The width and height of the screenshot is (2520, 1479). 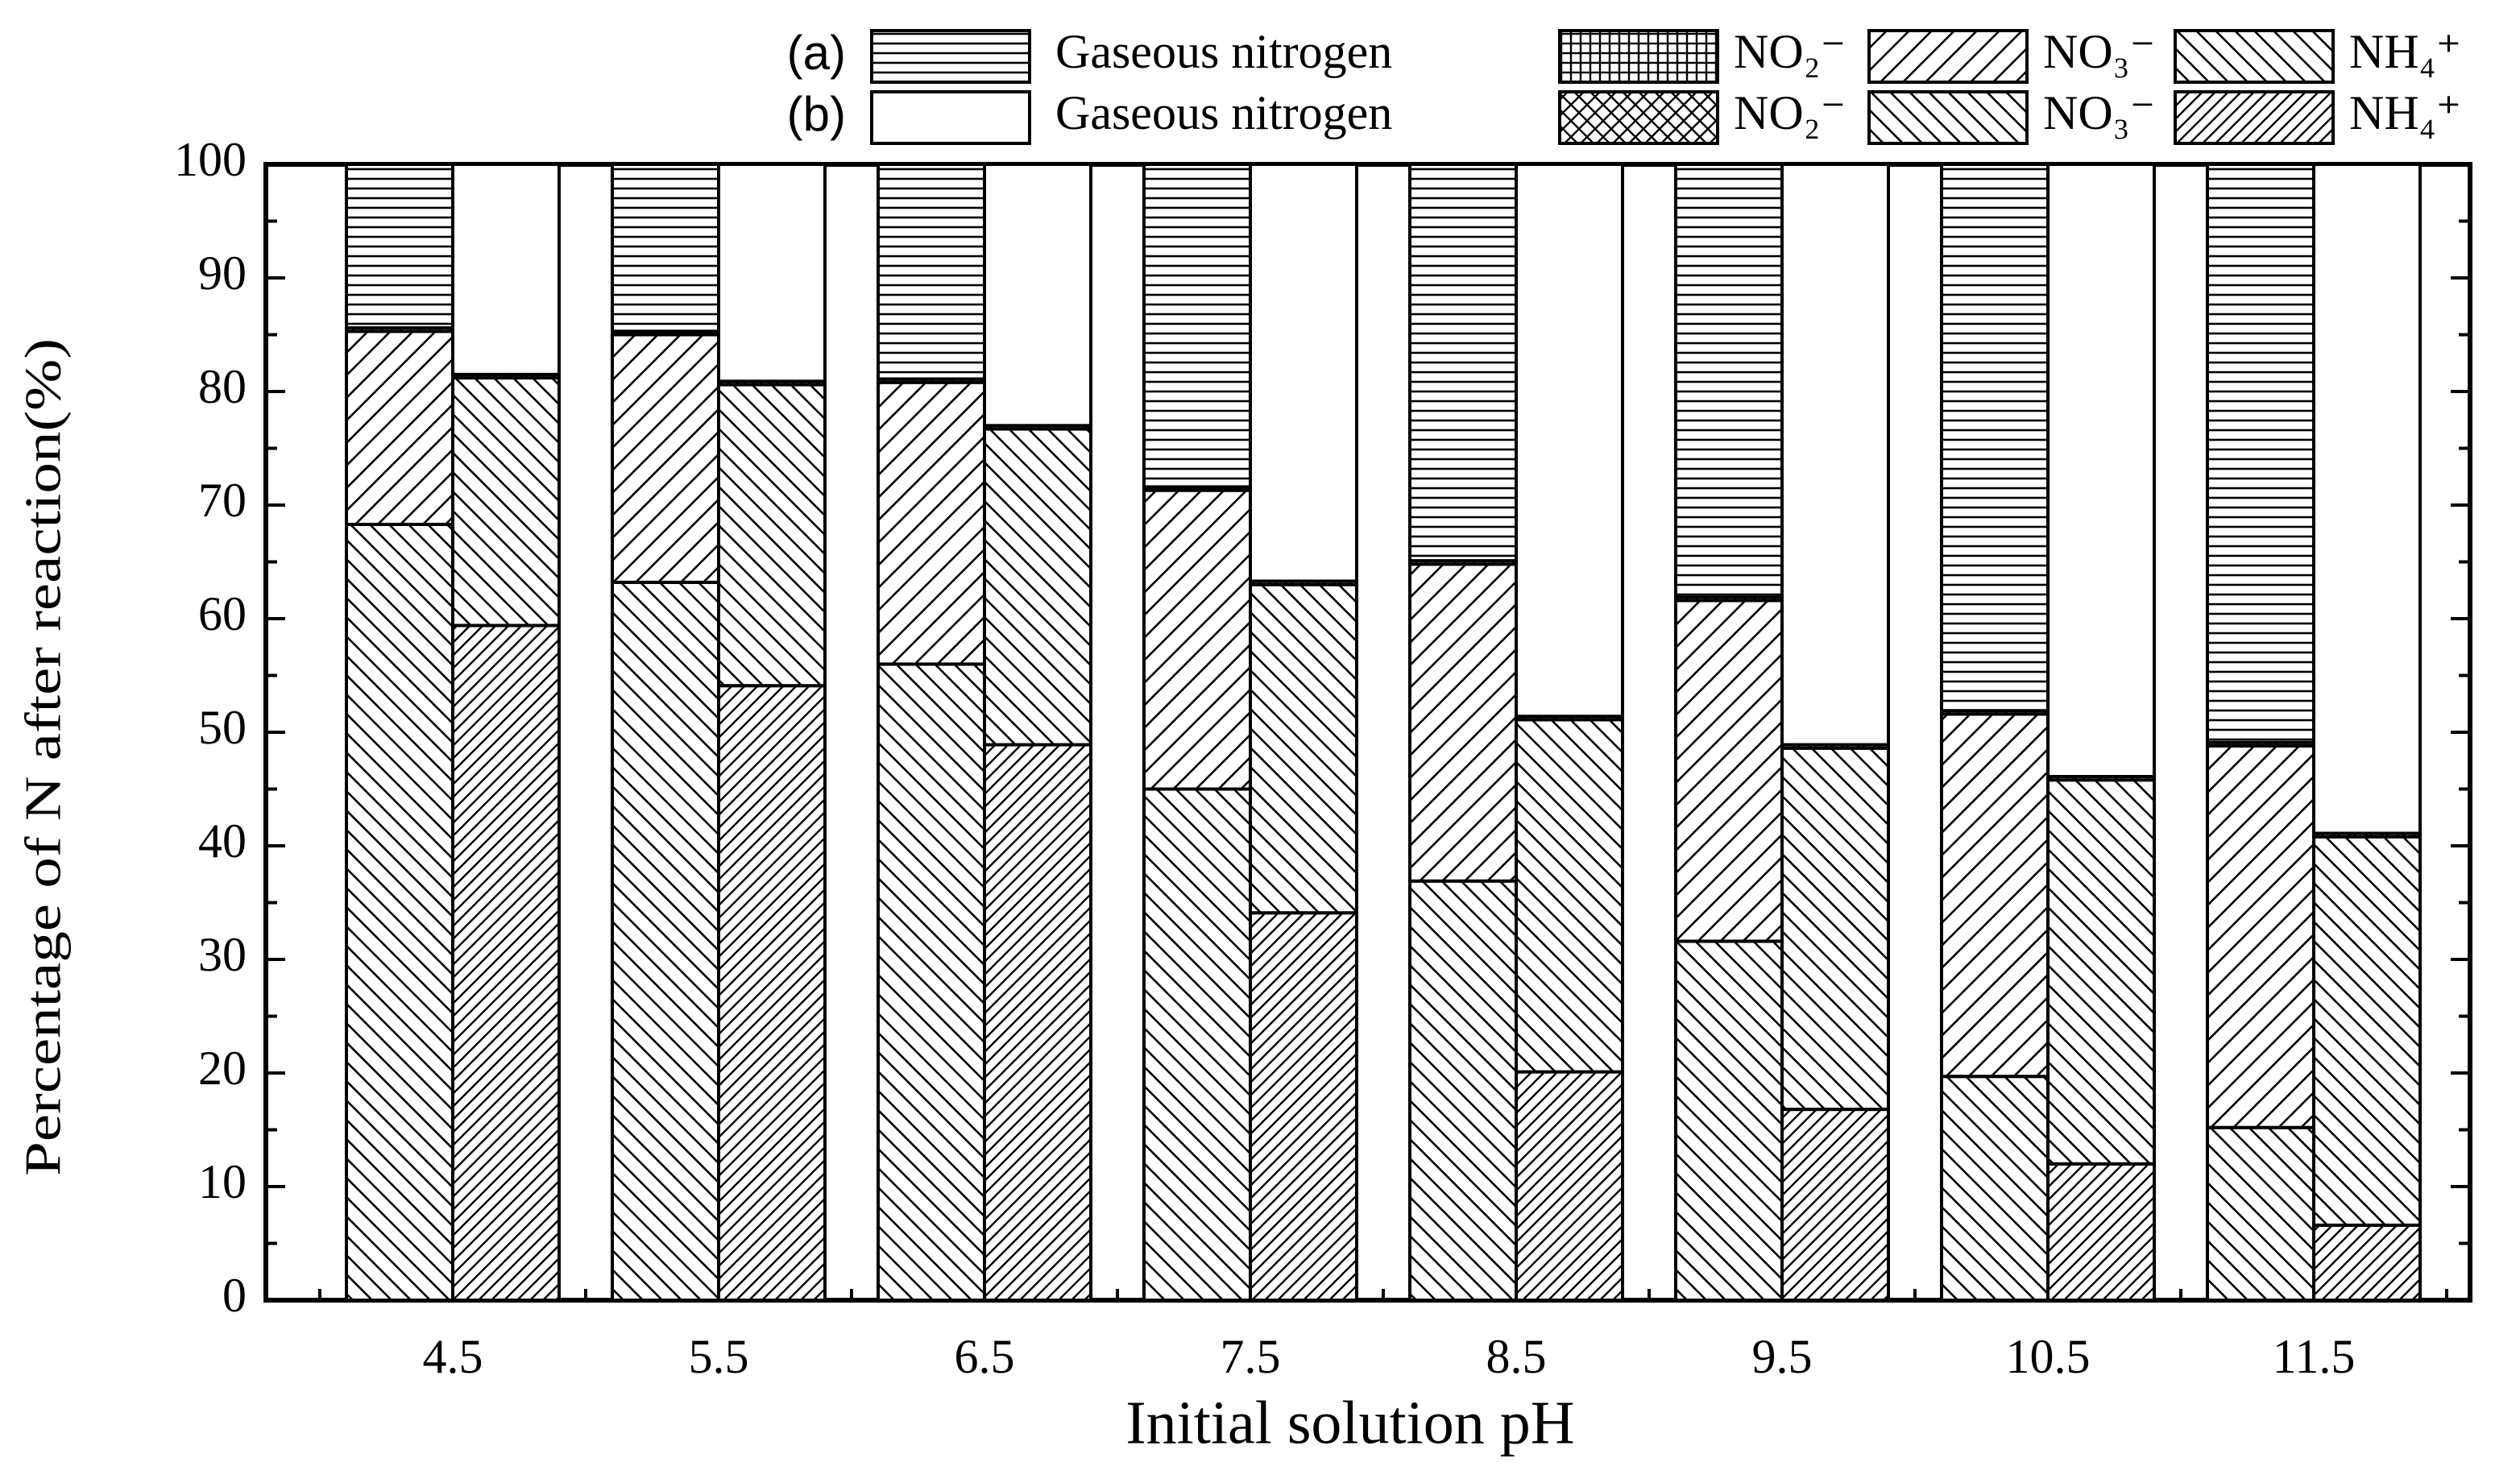 What do you see at coordinates (222, 1068) in the screenshot?
I see `y-tick-label: 20` at bounding box center [222, 1068].